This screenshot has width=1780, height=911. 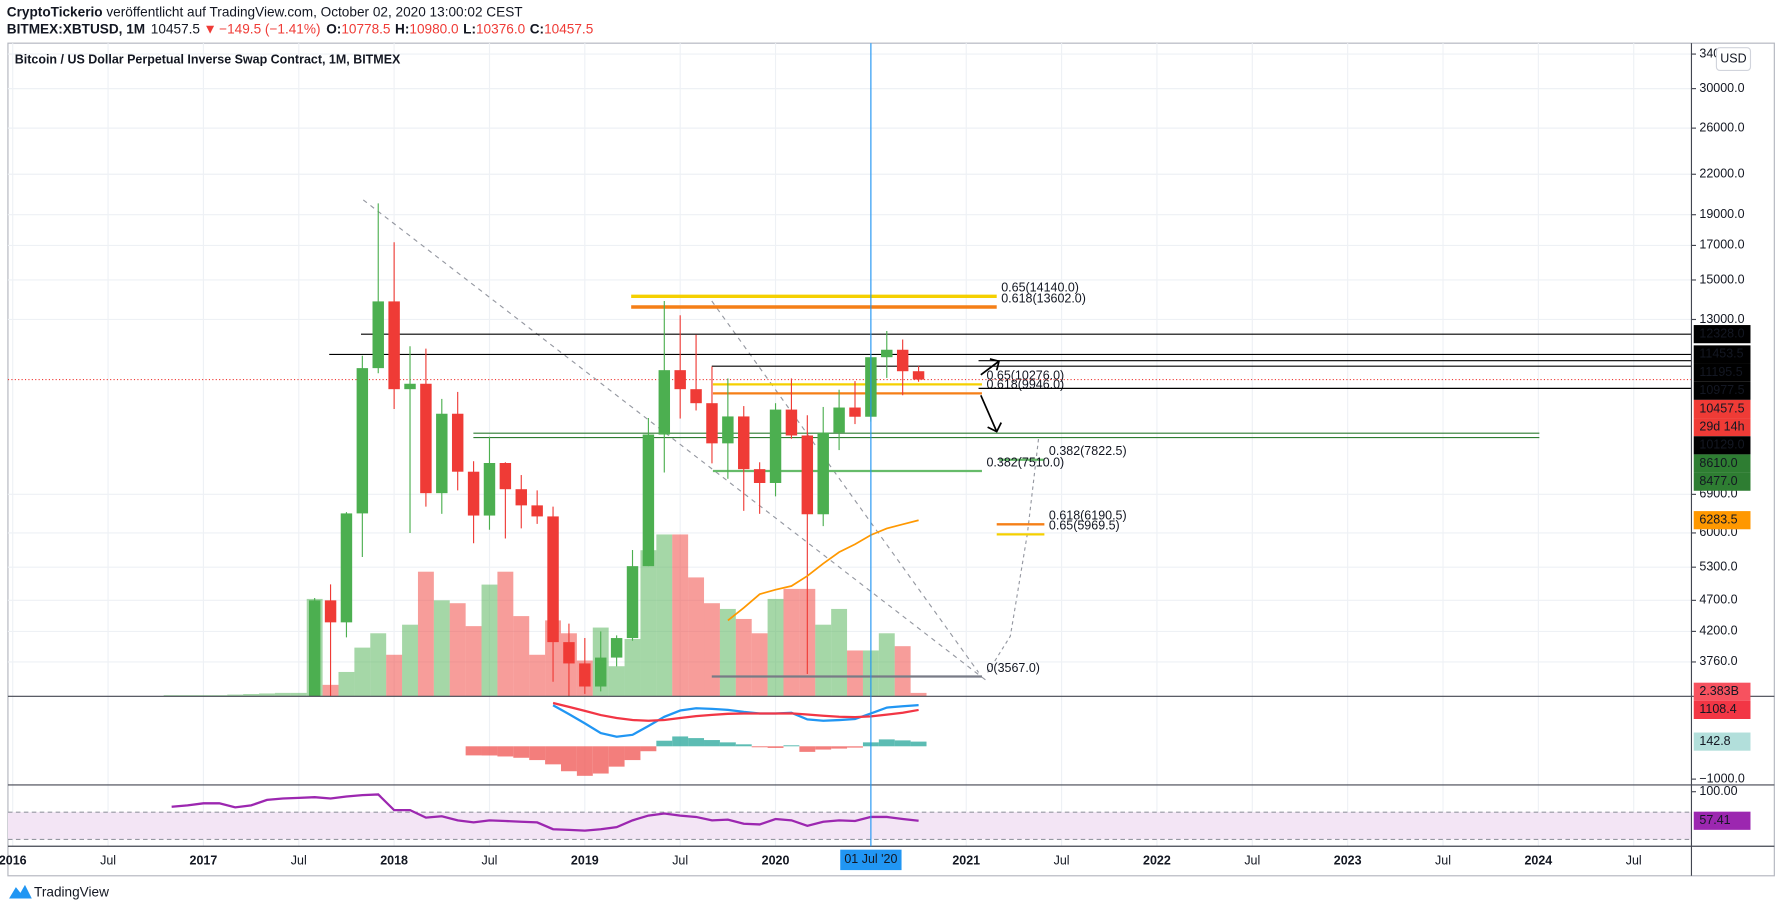 I want to click on level-label: 12328.0, so click(x=1721, y=333).